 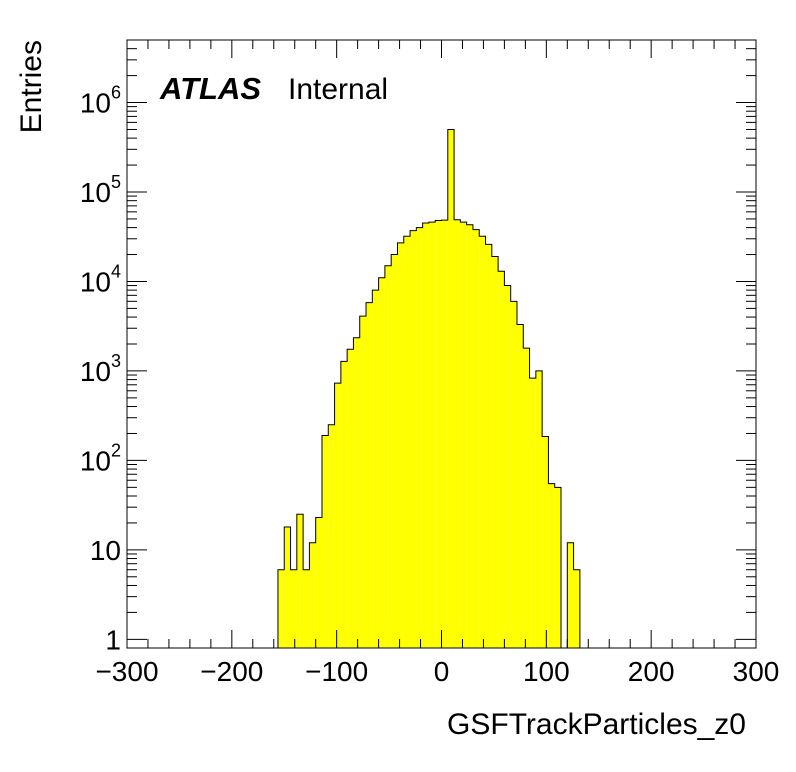 What do you see at coordinates (113, 639) in the screenshot?
I see `y-tick-label: 1` at bounding box center [113, 639].